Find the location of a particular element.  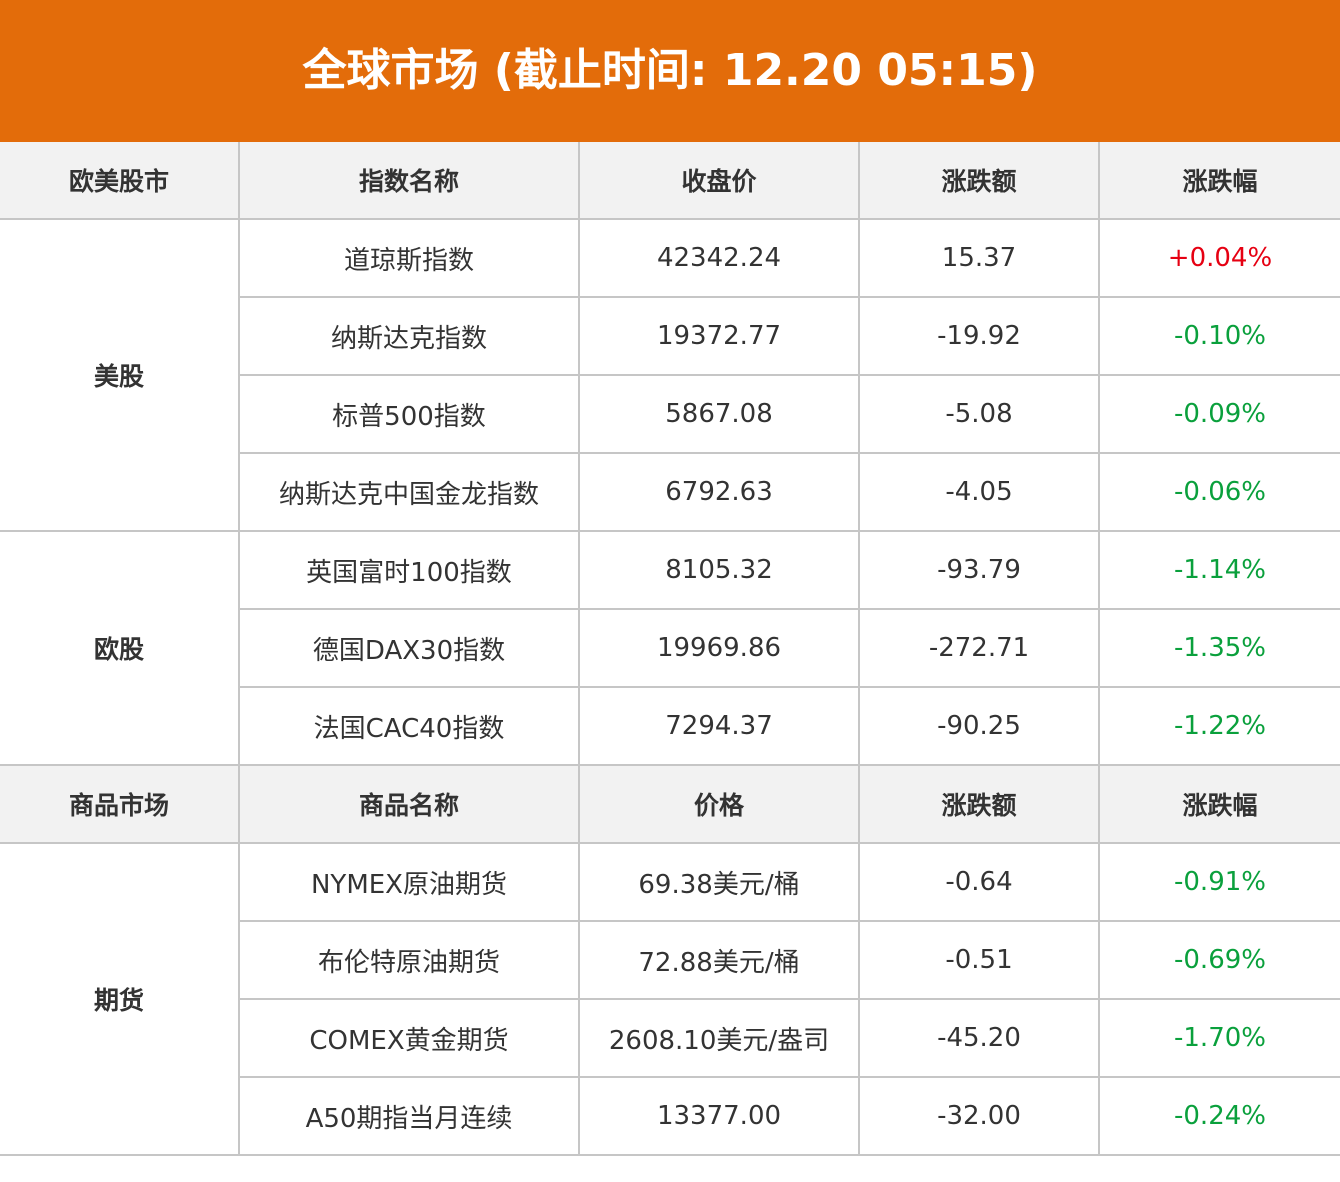

price-cell: 2608.10美元/盎司 is located at coordinates (719, 1038).